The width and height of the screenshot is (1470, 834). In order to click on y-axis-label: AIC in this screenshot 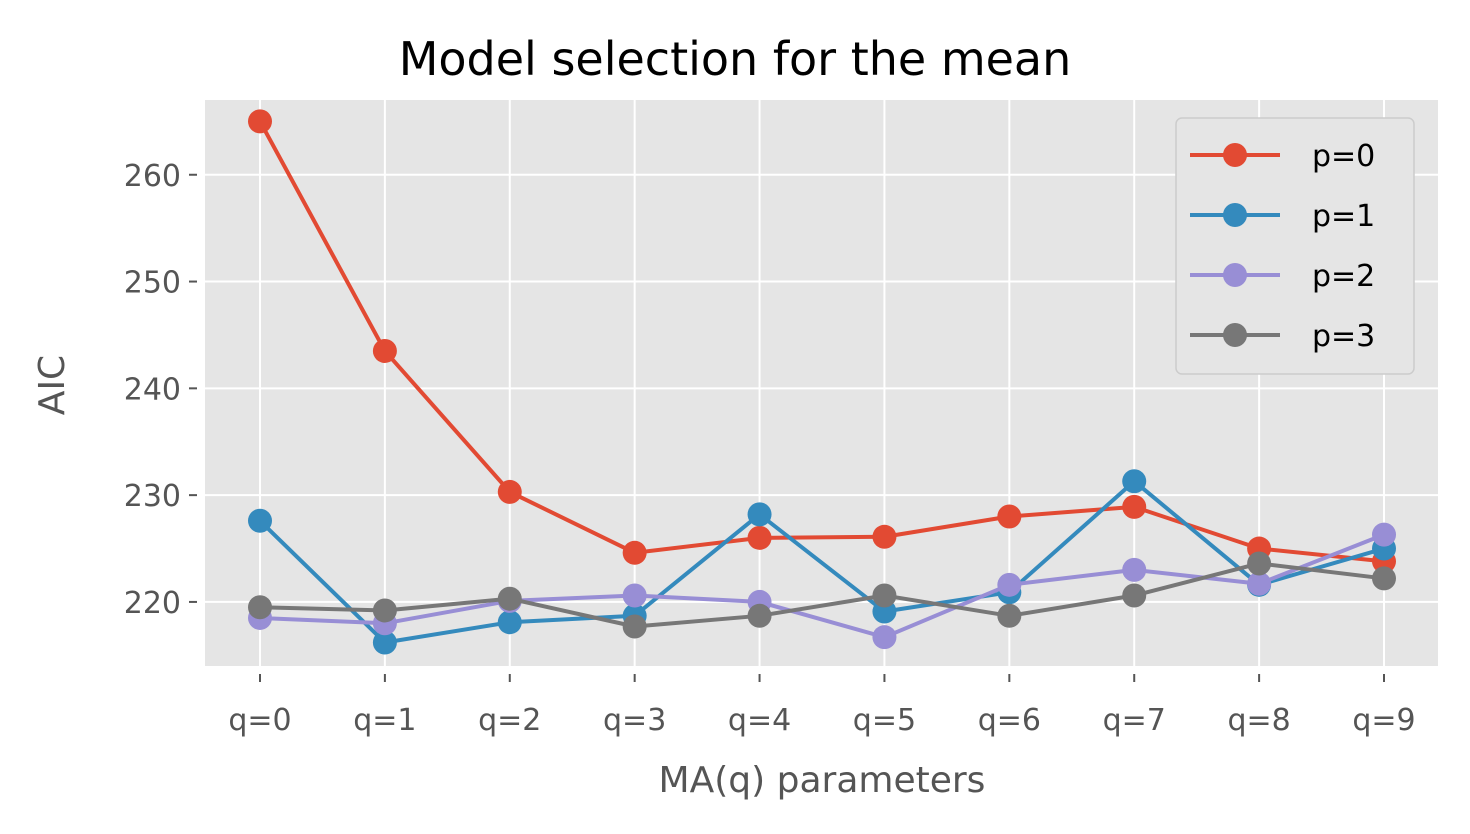, I will do `click(52, 385)`.